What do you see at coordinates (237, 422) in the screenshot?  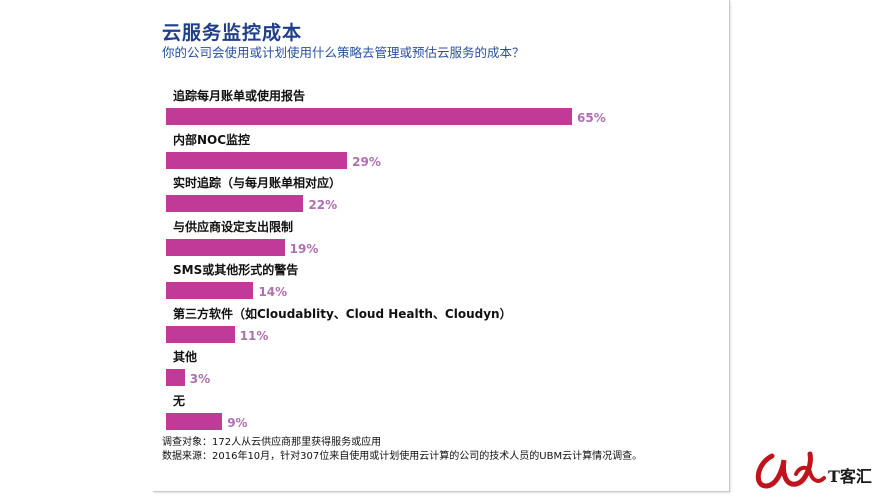 I see `value-label: 9%` at bounding box center [237, 422].